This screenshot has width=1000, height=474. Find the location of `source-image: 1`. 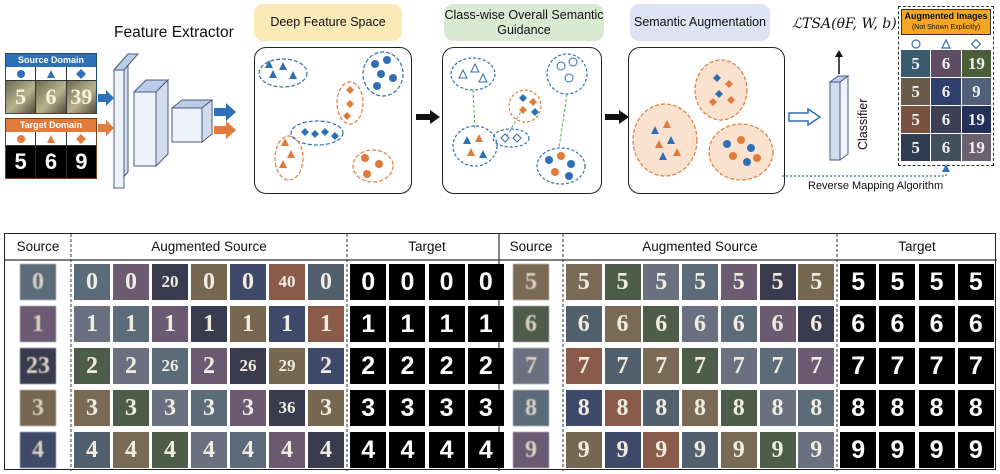

source-image: 1 is located at coordinates (38, 324).